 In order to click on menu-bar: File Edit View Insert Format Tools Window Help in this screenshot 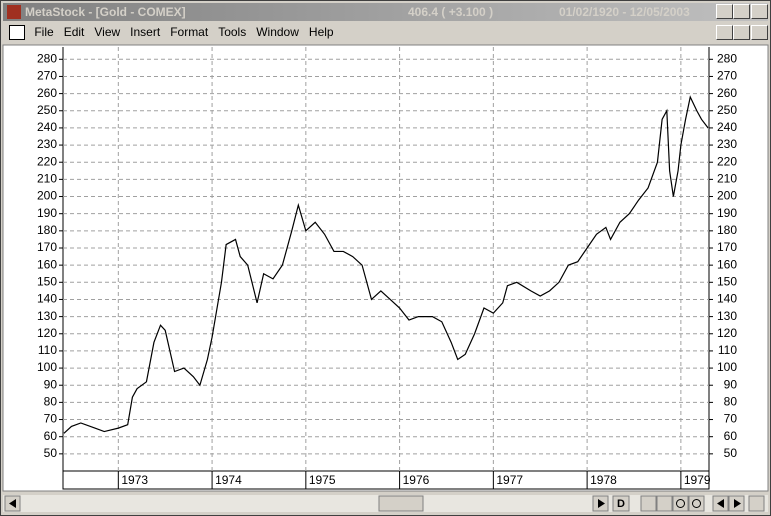, I will do `click(385, 32)`.